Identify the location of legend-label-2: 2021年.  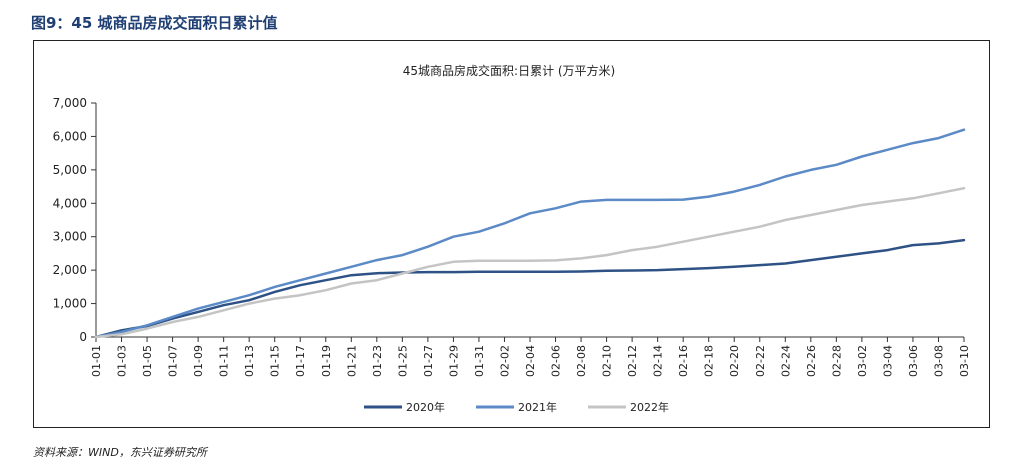
(537, 407).